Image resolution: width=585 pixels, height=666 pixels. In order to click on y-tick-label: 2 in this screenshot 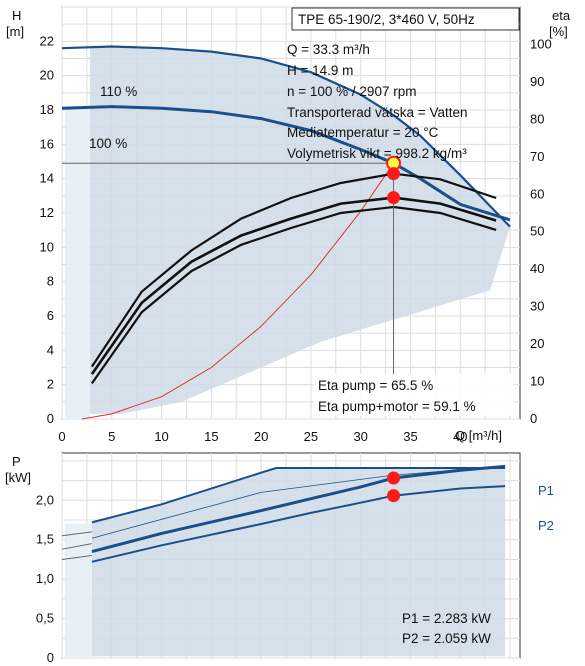, I will do `click(50, 384)`.